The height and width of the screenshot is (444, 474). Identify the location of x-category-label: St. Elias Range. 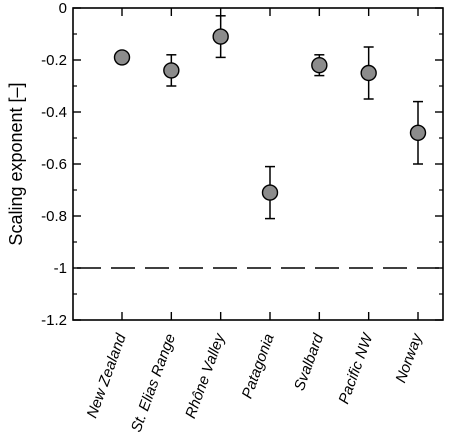
(153, 383).